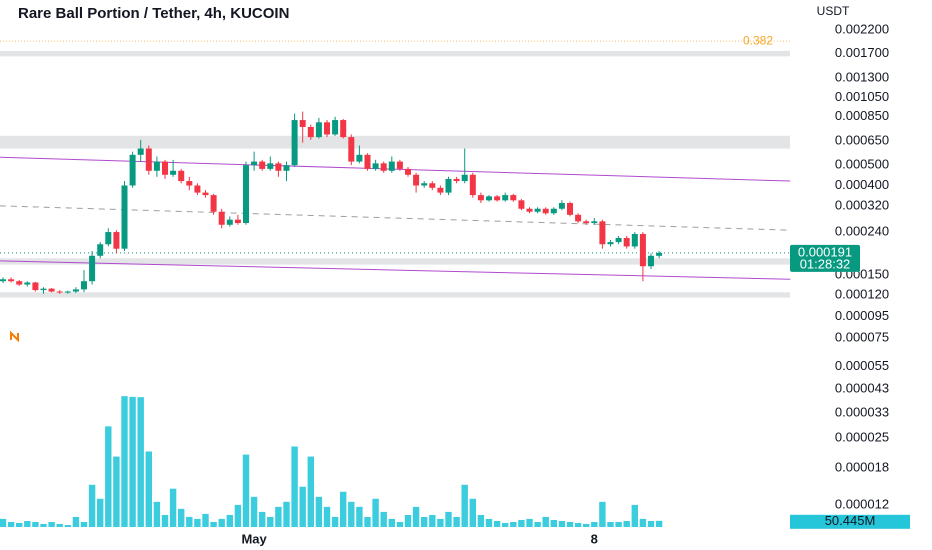 The height and width of the screenshot is (550, 932). I want to click on last-price-box, so click(825, 258).